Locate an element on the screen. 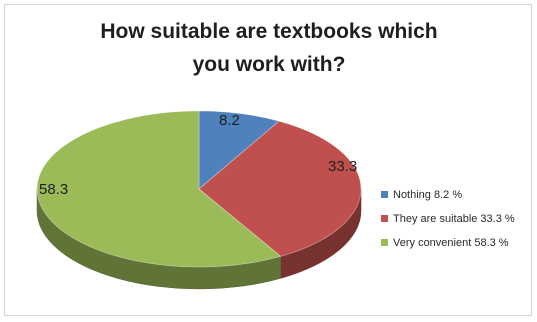 This screenshot has width=537, height=322. legend-label: They are suitable 33.3 % is located at coordinates (454, 219).